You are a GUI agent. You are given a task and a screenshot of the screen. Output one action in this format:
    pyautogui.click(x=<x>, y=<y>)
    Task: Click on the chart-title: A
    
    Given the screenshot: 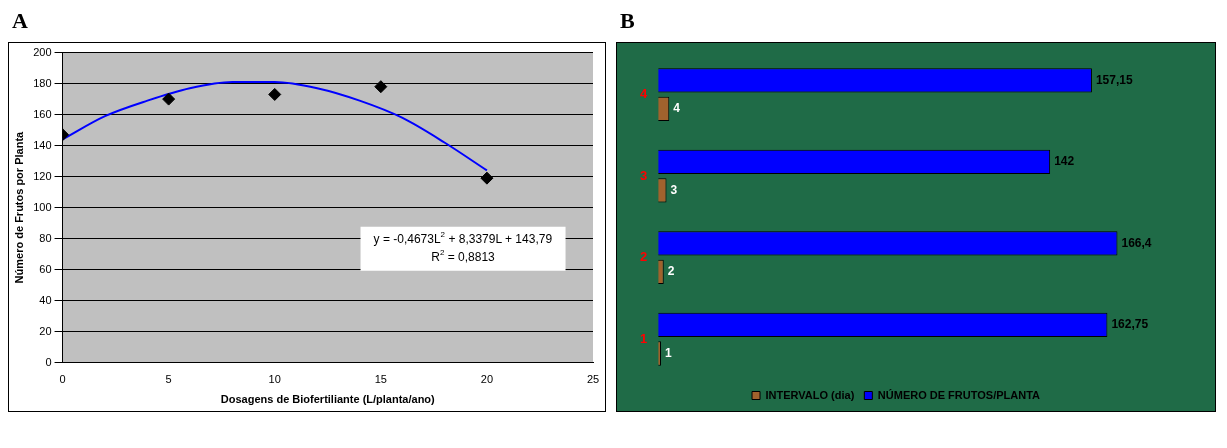 What is the action you would take?
    pyautogui.click(x=20, y=21)
    